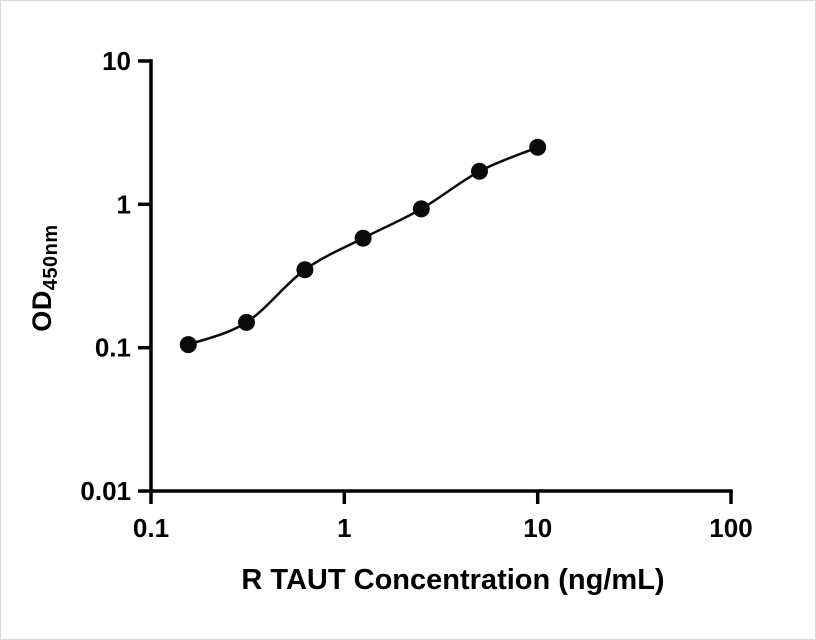 The image size is (816, 640). I want to click on y-axis-title-subscript: 450nm, so click(51, 257).